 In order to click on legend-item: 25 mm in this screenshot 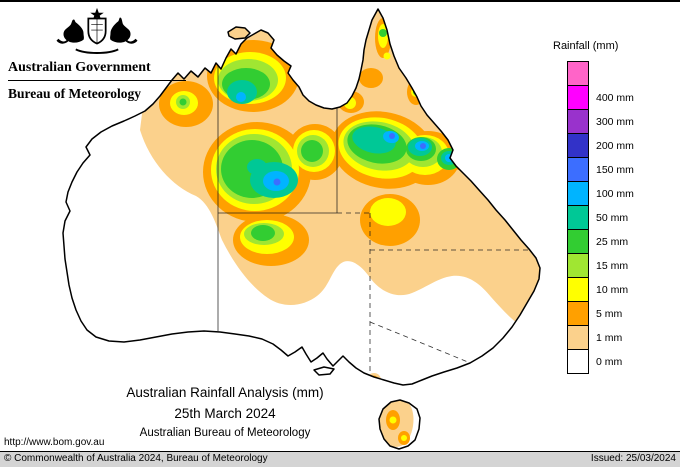, I will do `click(593, 241)`.